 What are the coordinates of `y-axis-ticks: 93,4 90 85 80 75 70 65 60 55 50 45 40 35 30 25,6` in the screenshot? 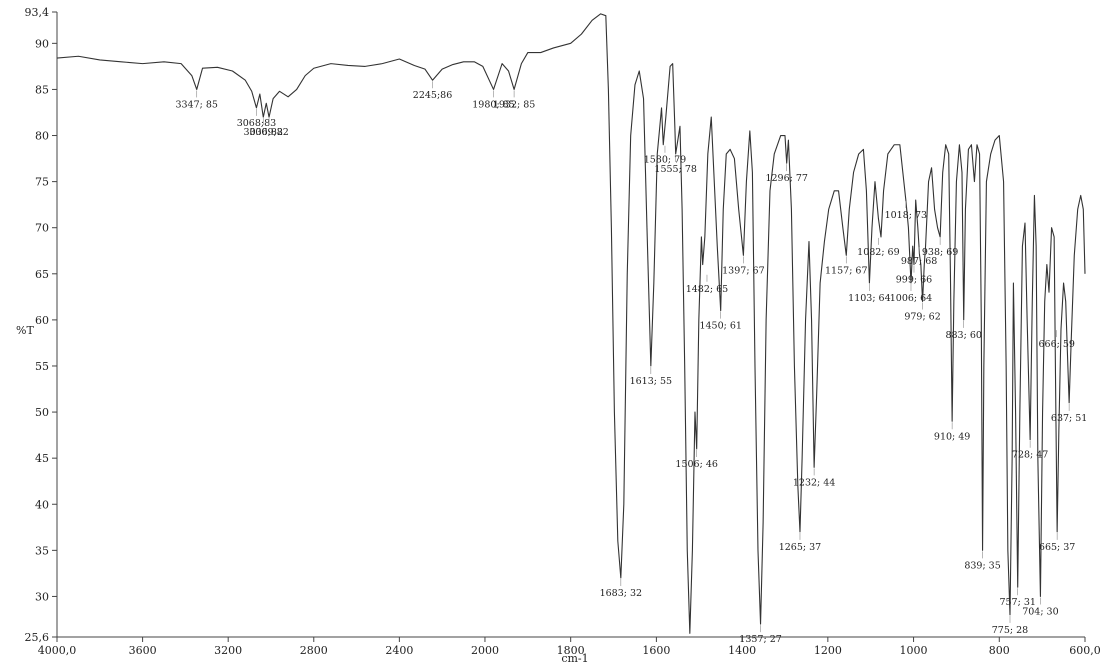 It's located at (41, 325).